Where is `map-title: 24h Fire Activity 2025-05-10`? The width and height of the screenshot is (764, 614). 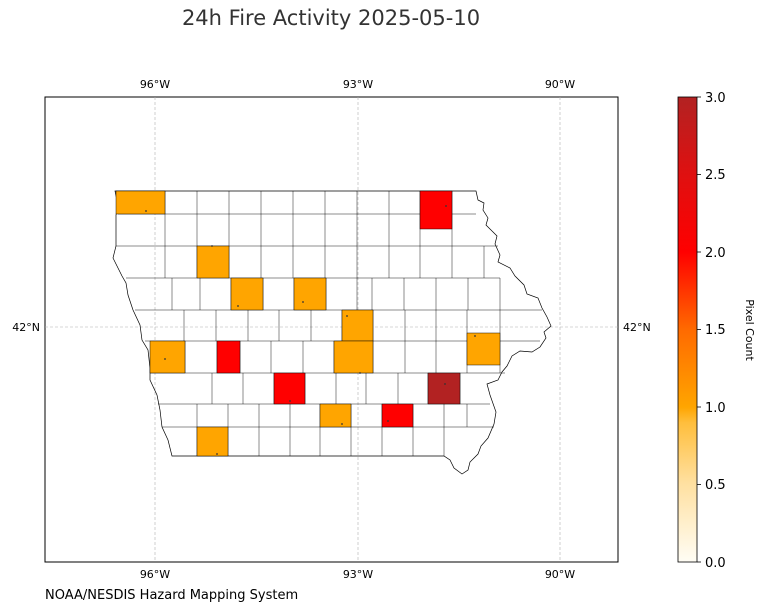 map-title: 24h Fire Activity 2025-05-10 is located at coordinates (331, 18).